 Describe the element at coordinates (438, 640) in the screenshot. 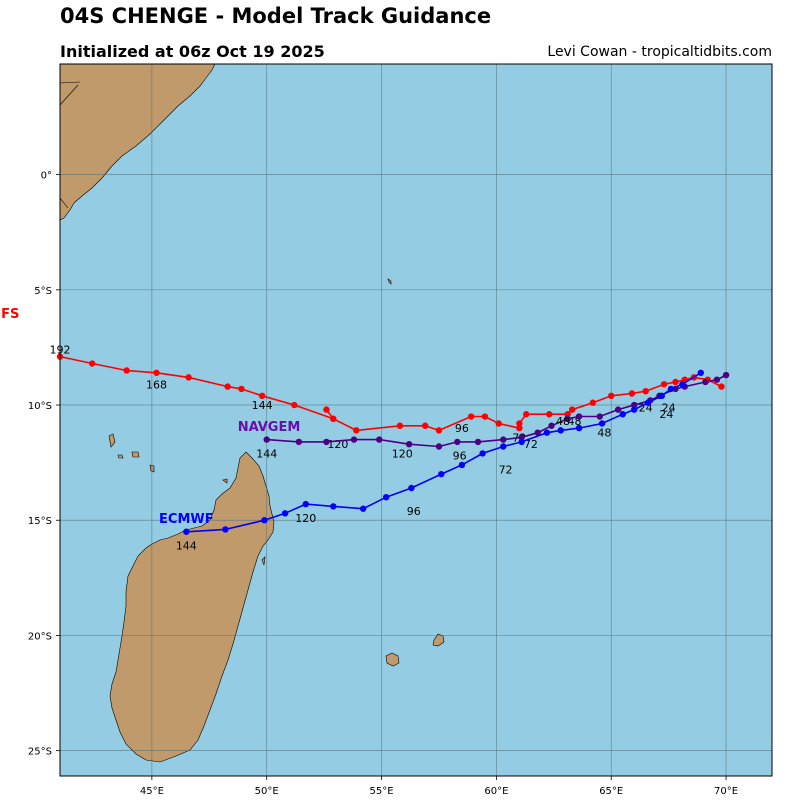

I see `mauritius-island` at that location.